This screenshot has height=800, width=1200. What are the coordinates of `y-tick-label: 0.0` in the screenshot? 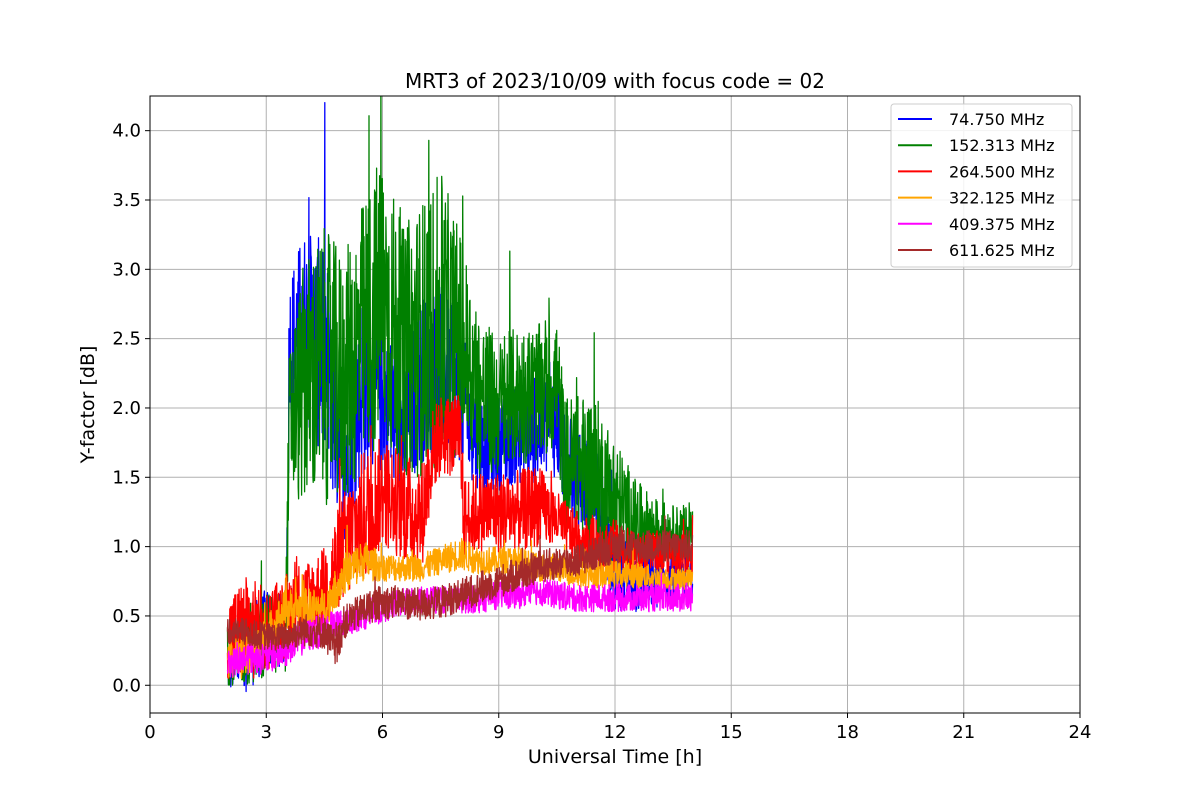 It's located at (126, 685).